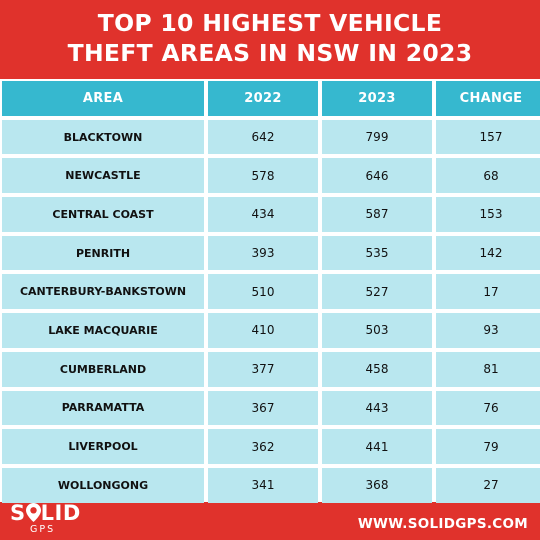  Describe the element at coordinates (488, 98) in the screenshot. I see `header-change: CHANGE` at that location.